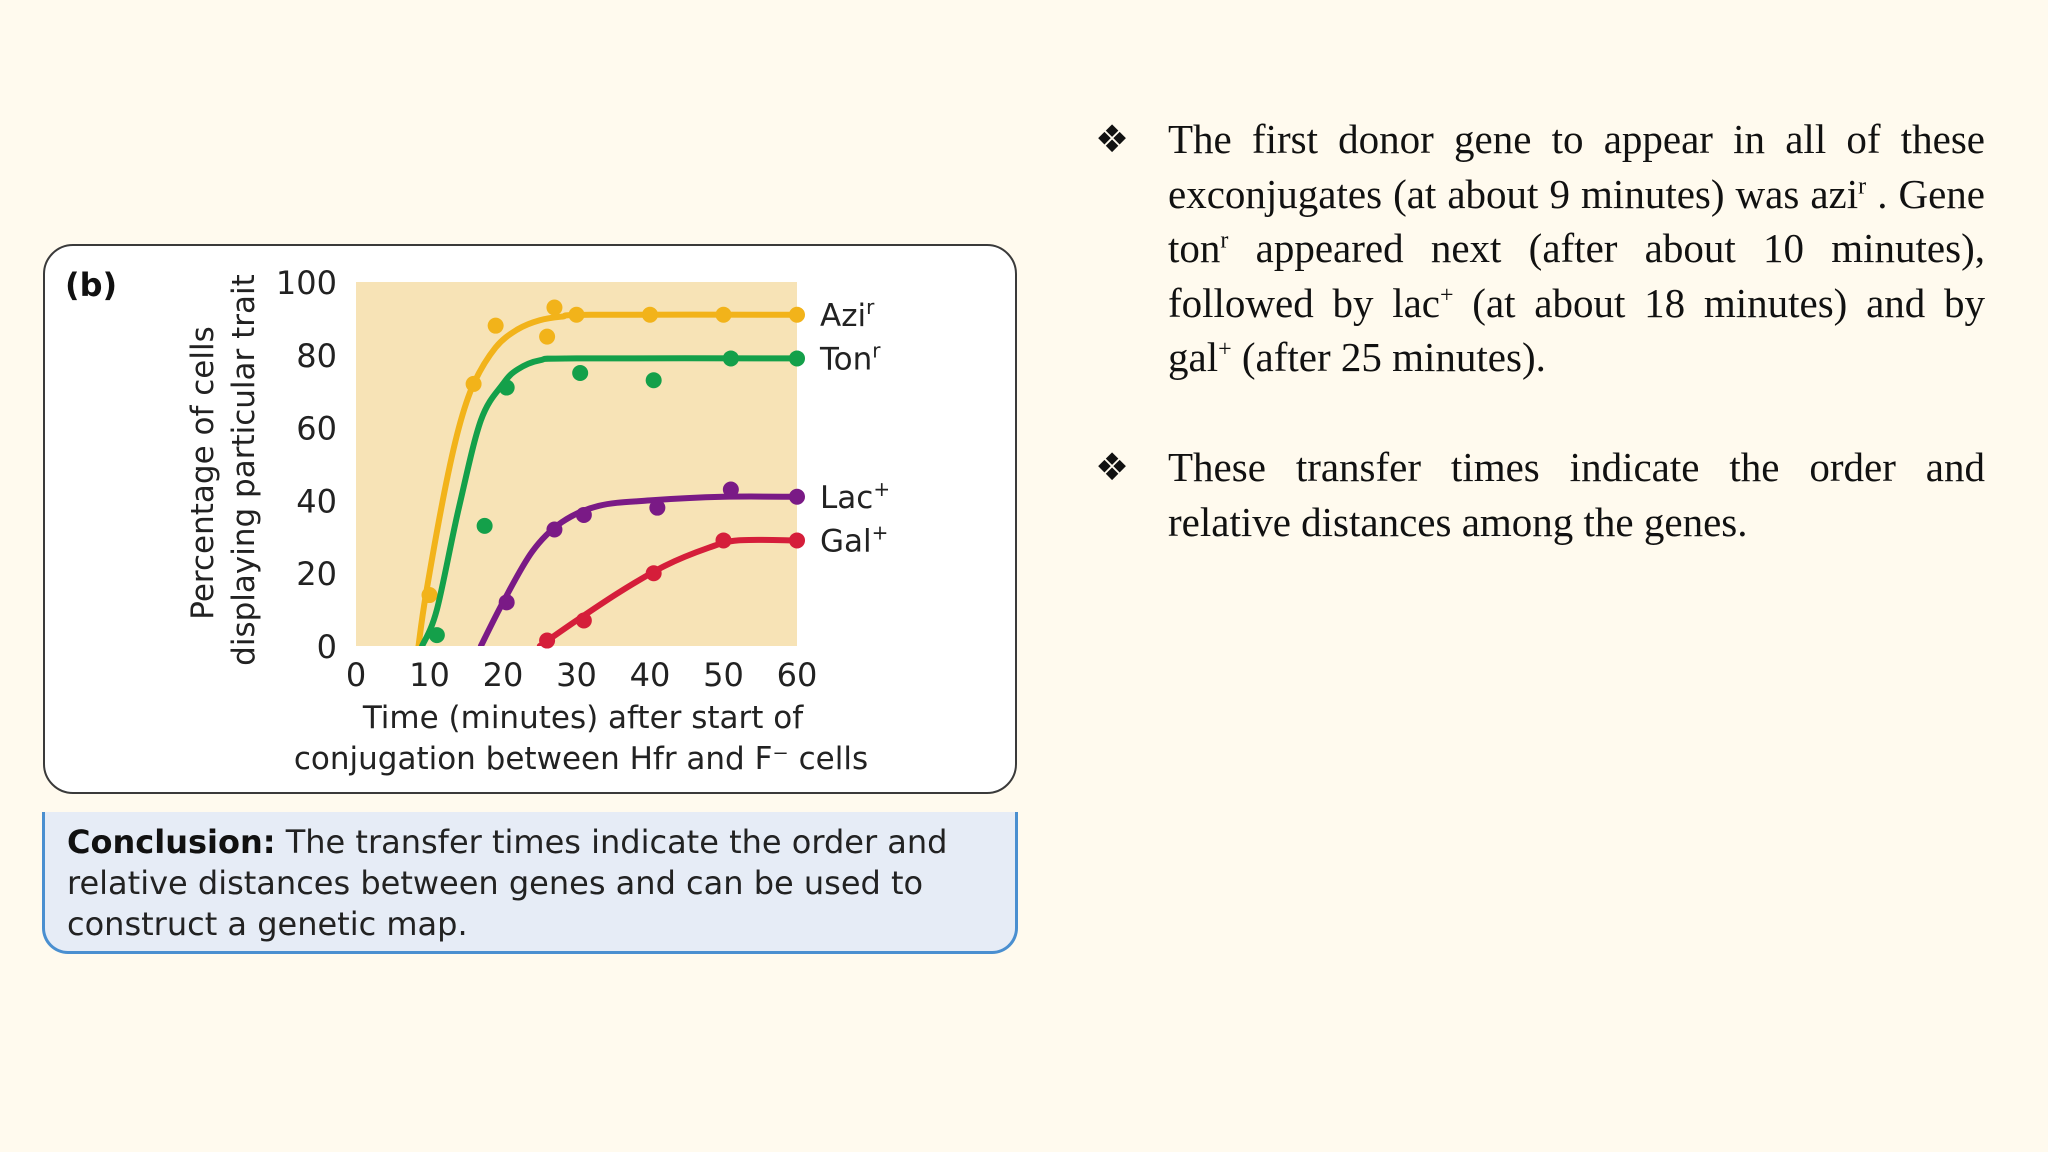  I want to click on series-label-azi: Azir, so click(847, 314).